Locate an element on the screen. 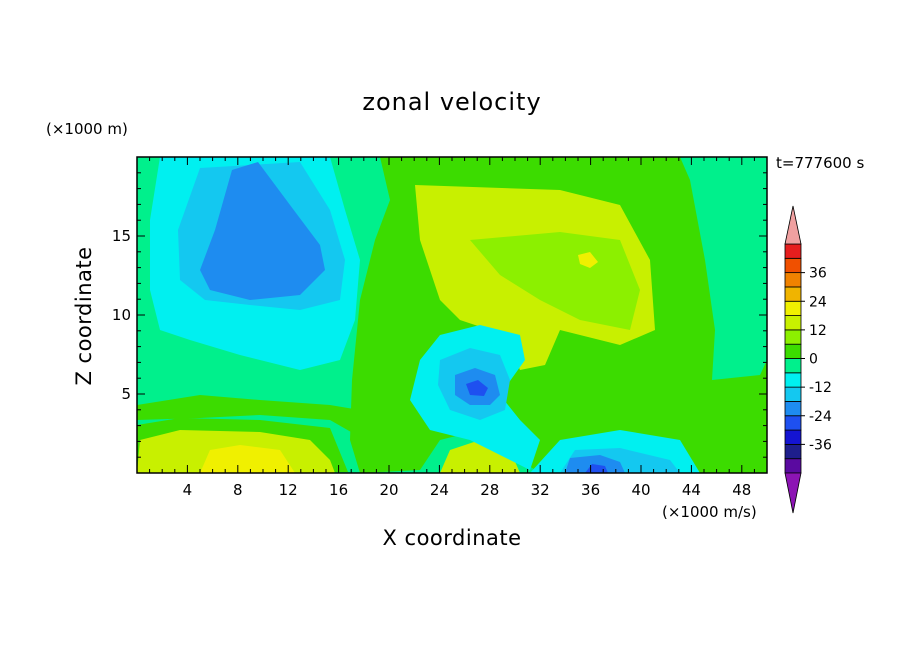  colorbar-tick-label: 36 is located at coordinates (818, 274).